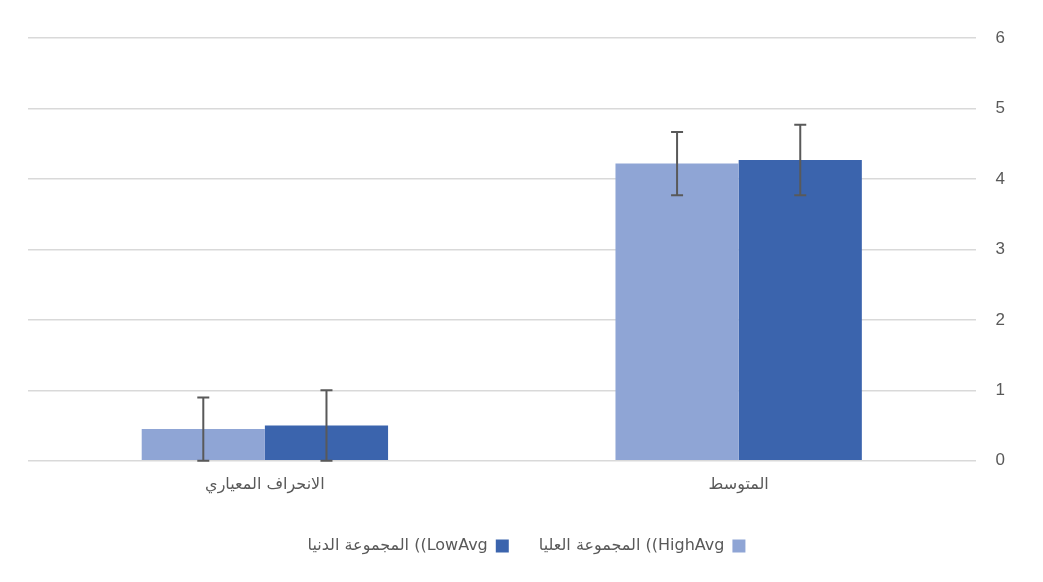 The height and width of the screenshot is (582, 1043). I want to click on legend-label: المجموعة الدنيا ((LowAvg, so click(397, 545).